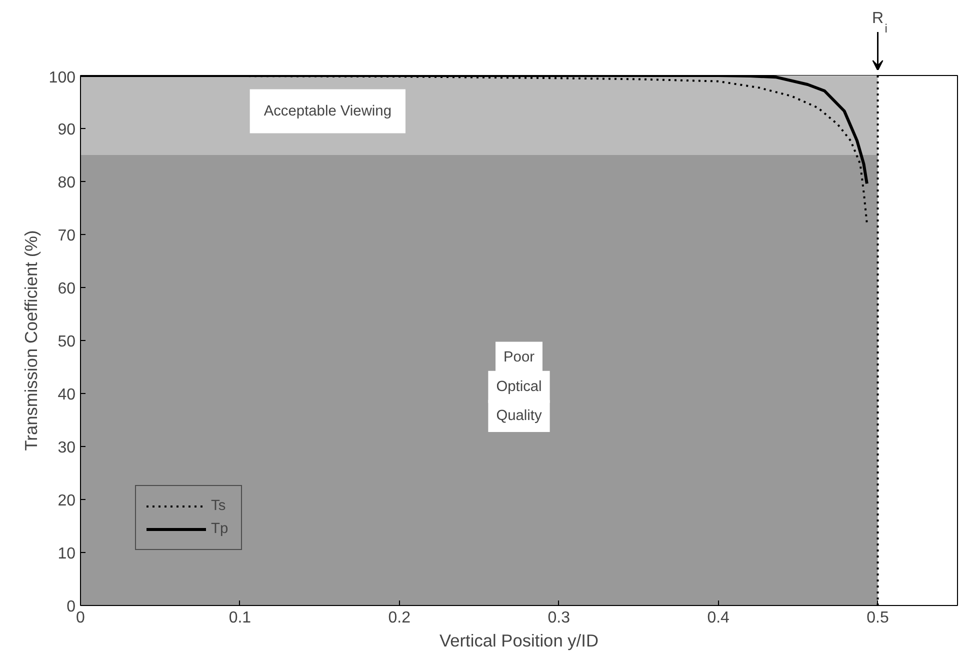 The width and height of the screenshot is (967, 669). I want to click on y-tick-label: 20, so click(67, 501).